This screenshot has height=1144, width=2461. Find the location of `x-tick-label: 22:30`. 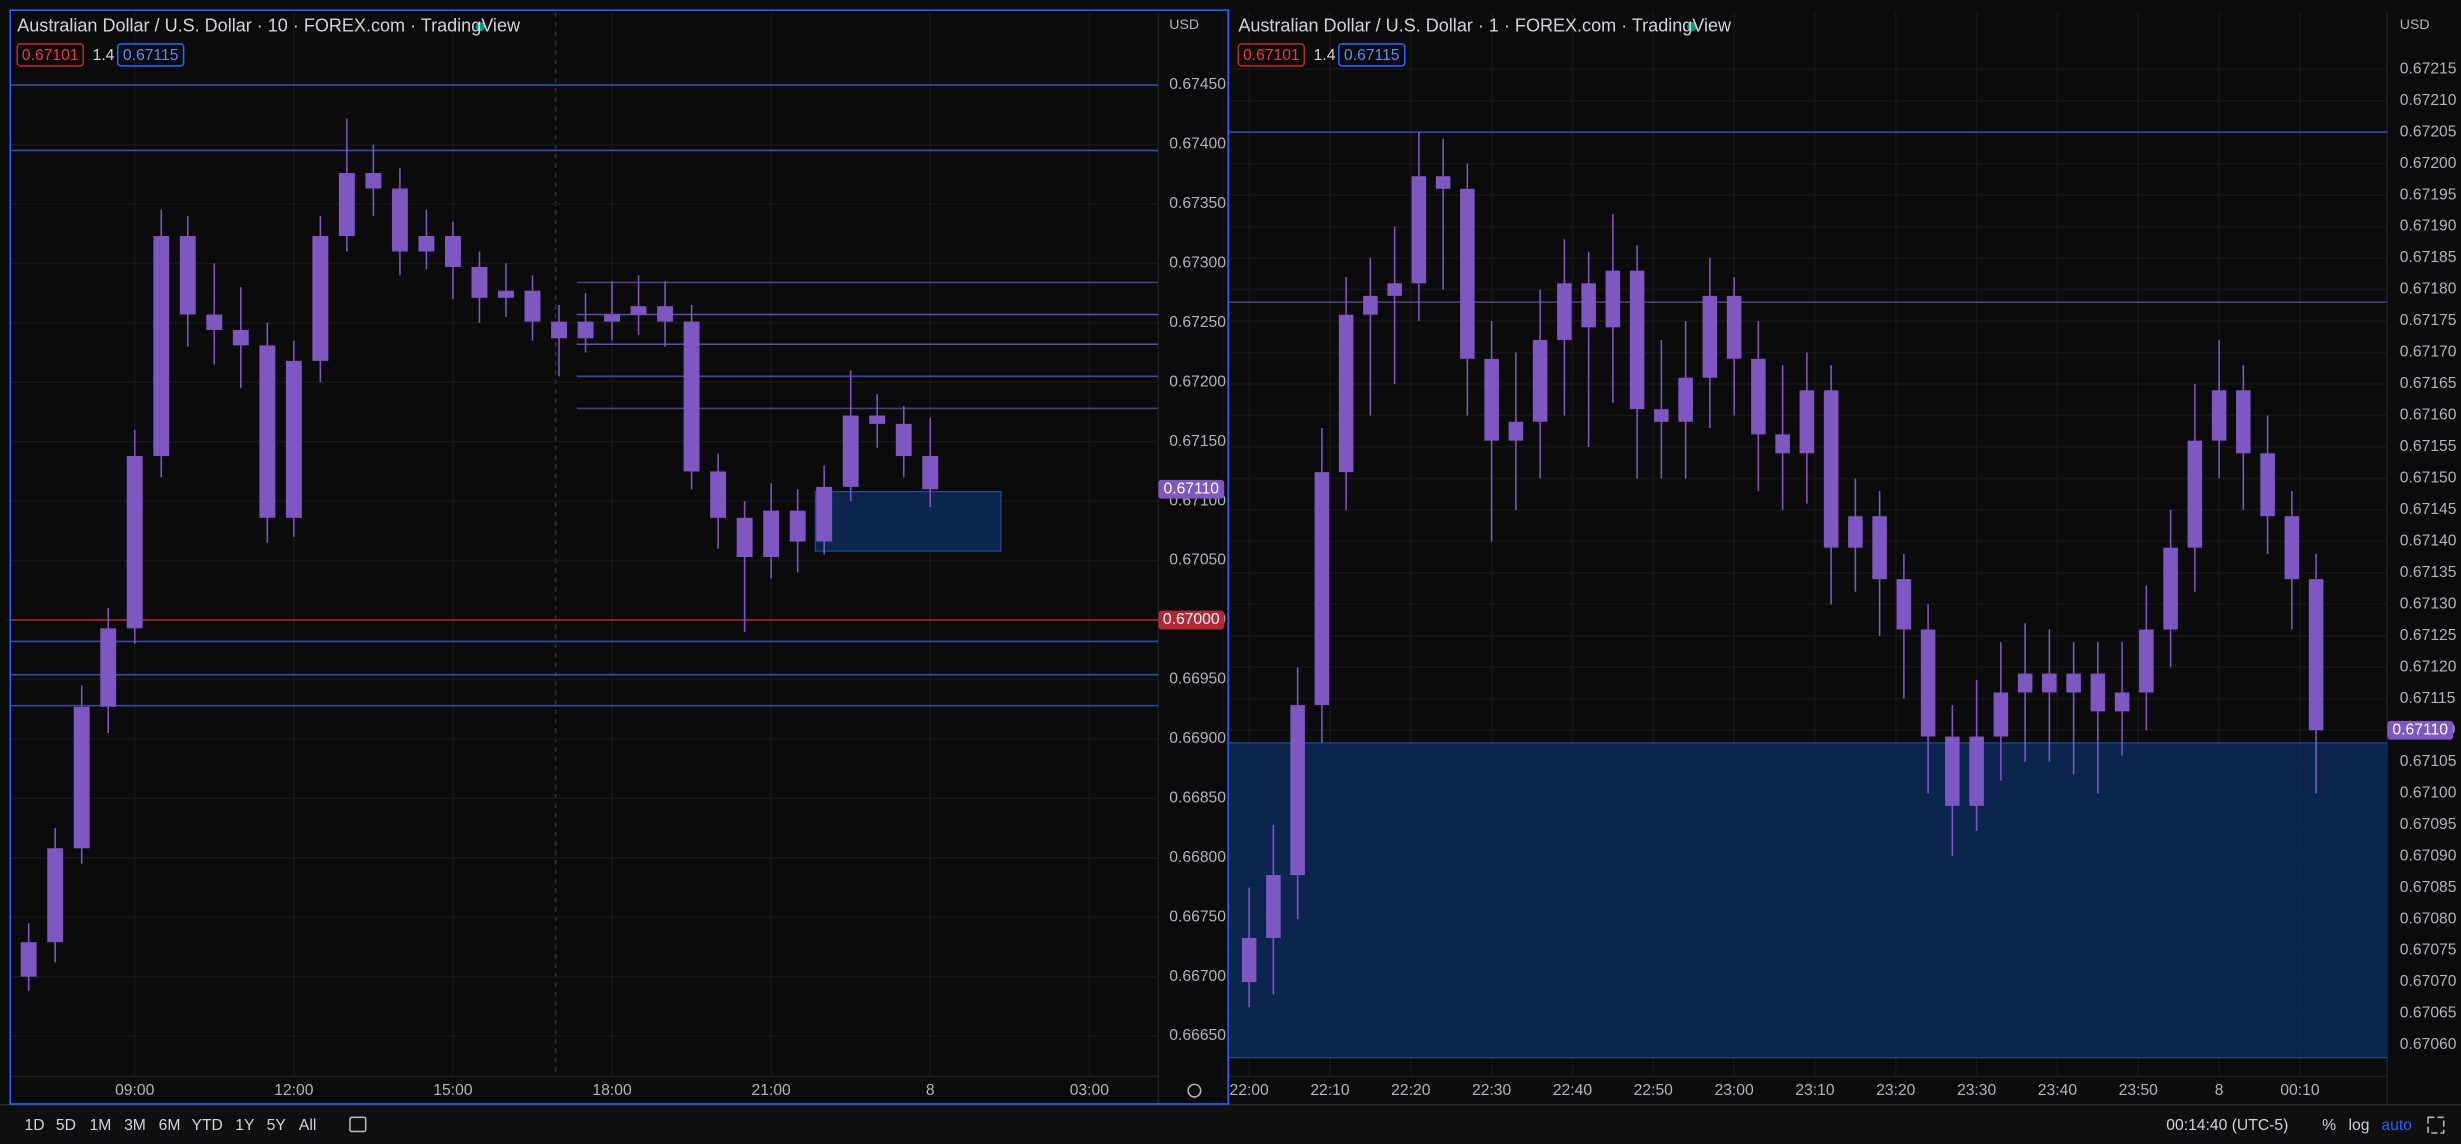

x-tick-label: 22:30 is located at coordinates (1492, 1090).